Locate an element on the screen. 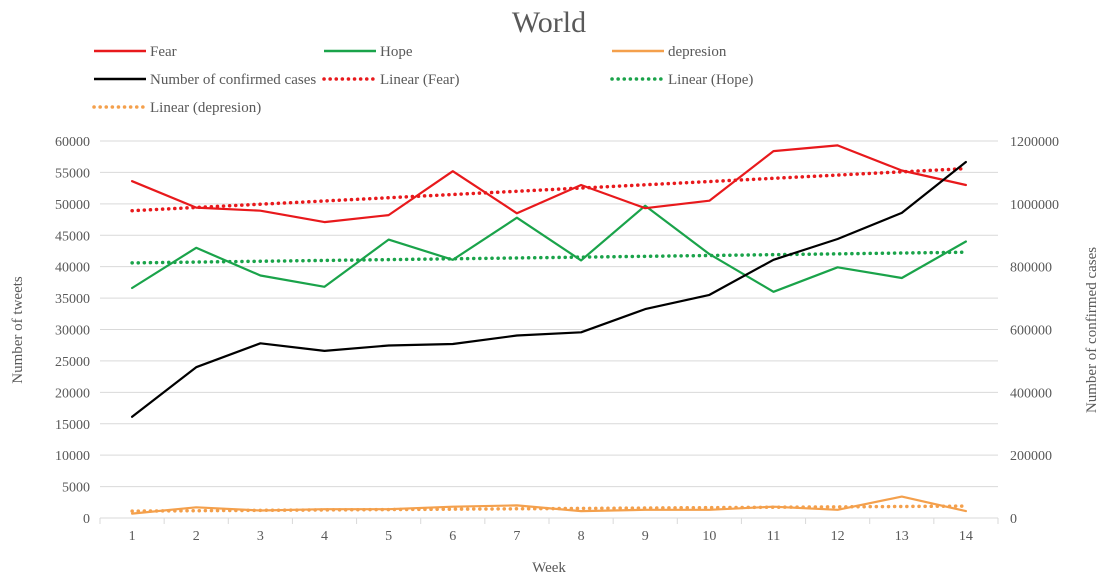 The height and width of the screenshot is (575, 1099). series-line-linear-hope is located at coordinates (549, 257).